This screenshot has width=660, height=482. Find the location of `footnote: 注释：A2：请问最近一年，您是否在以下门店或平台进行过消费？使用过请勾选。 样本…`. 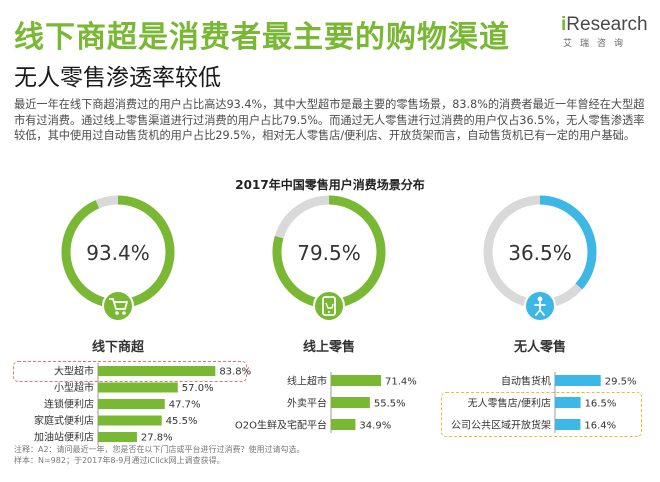

footnote: 注释：A2：请问最近一年，您是否在以下门店或平台进行过消费？使用过请勾选。 样本… is located at coordinates (159, 455).